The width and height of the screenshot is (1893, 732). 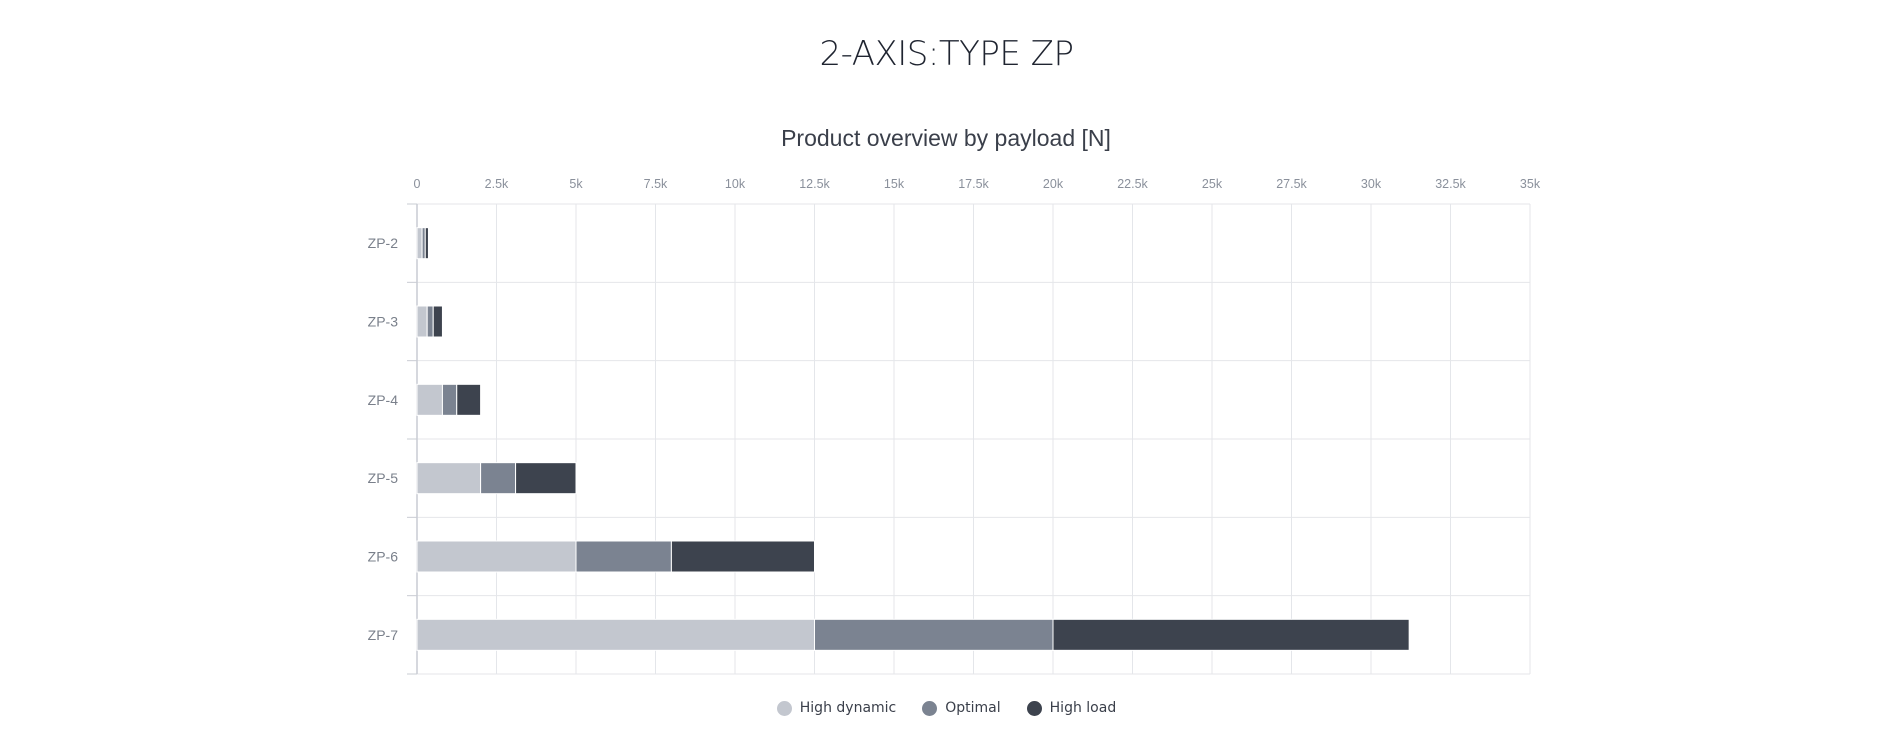 I want to click on chart-title: Product overview by payload [N], so click(x=946, y=138).